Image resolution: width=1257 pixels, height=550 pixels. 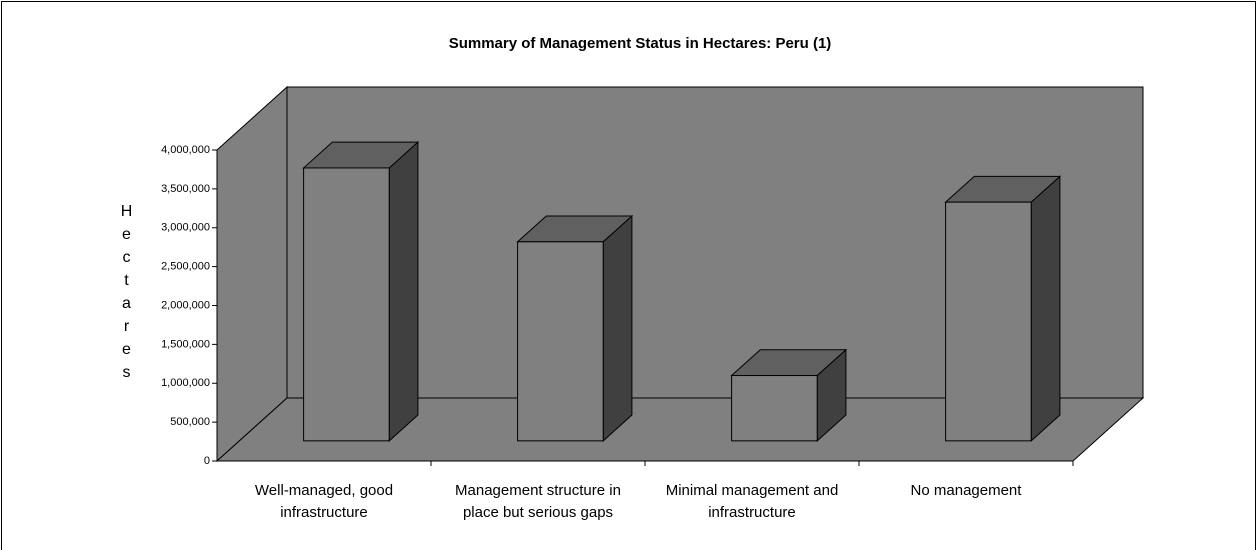 I want to click on x-tick-label: Minimal management and infrastructure, so click(x=752, y=501).